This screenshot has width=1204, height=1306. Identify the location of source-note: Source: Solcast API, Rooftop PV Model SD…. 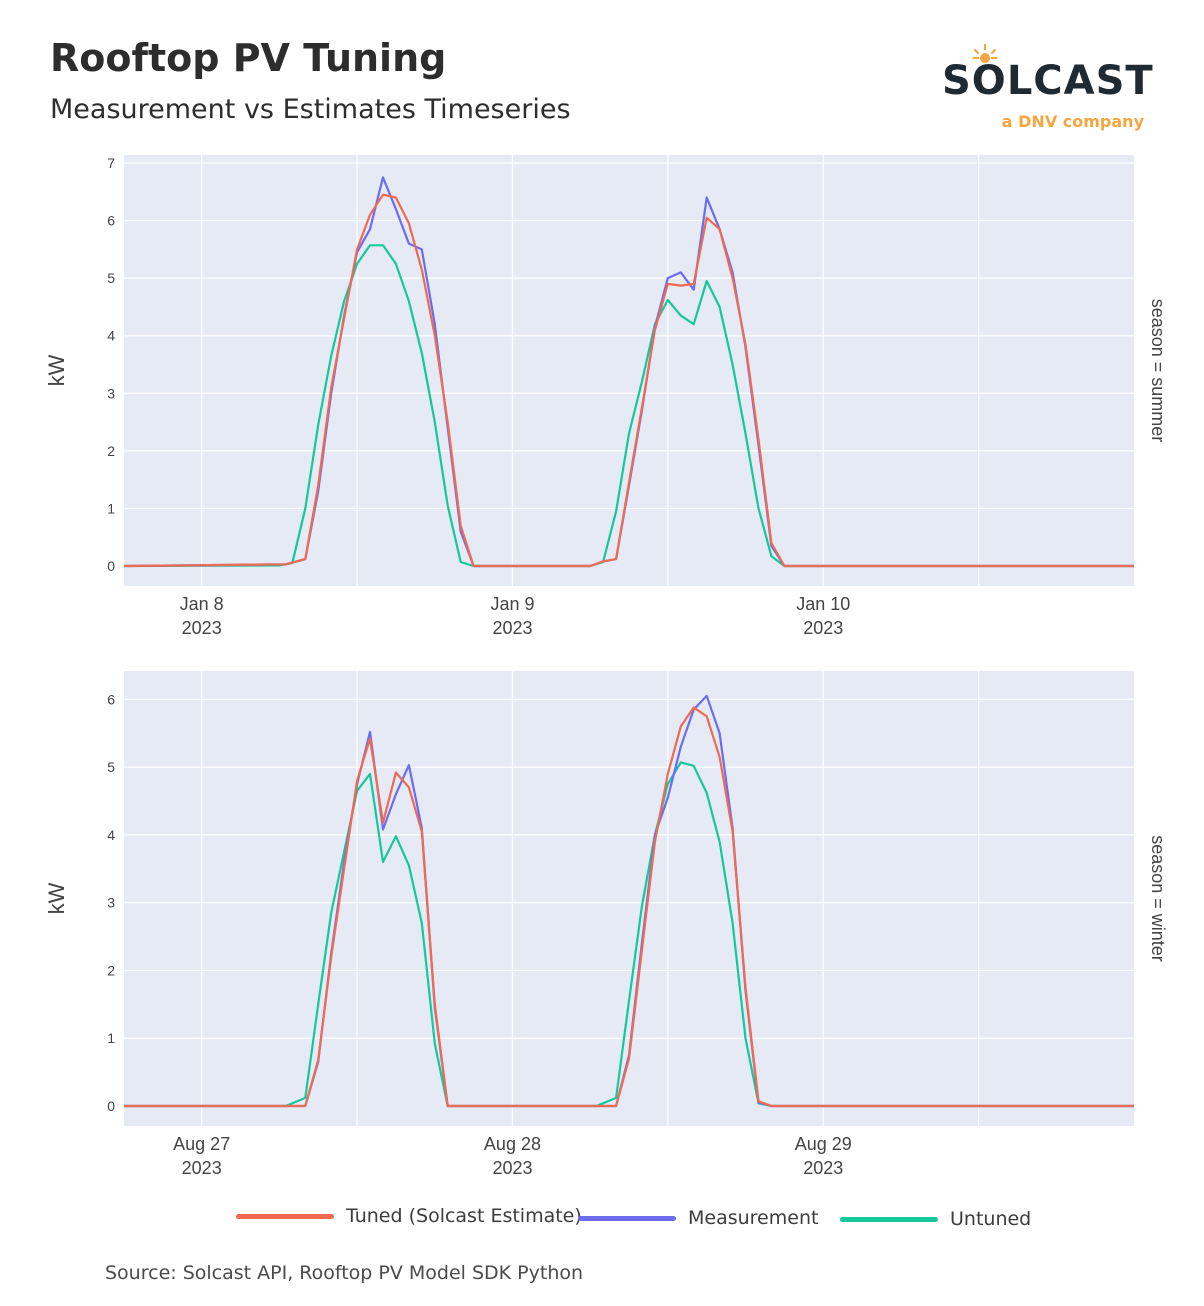
(344, 1273).